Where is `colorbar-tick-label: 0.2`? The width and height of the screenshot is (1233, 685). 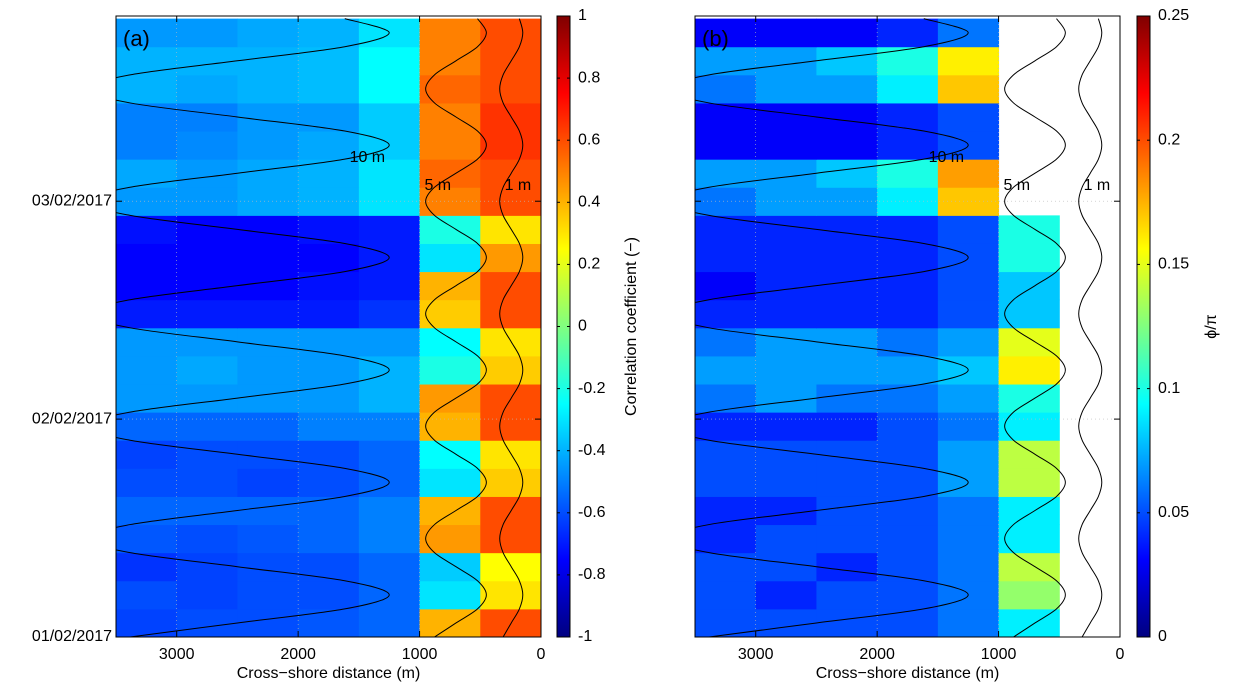 colorbar-tick-label: 0.2 is located at coordinates (1169, 139).